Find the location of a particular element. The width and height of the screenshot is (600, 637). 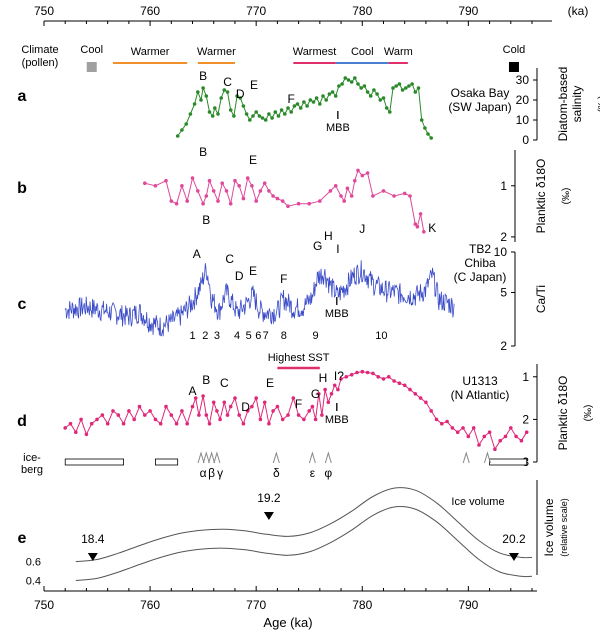

climate-cold-marker is located at coordinates (513, 67).